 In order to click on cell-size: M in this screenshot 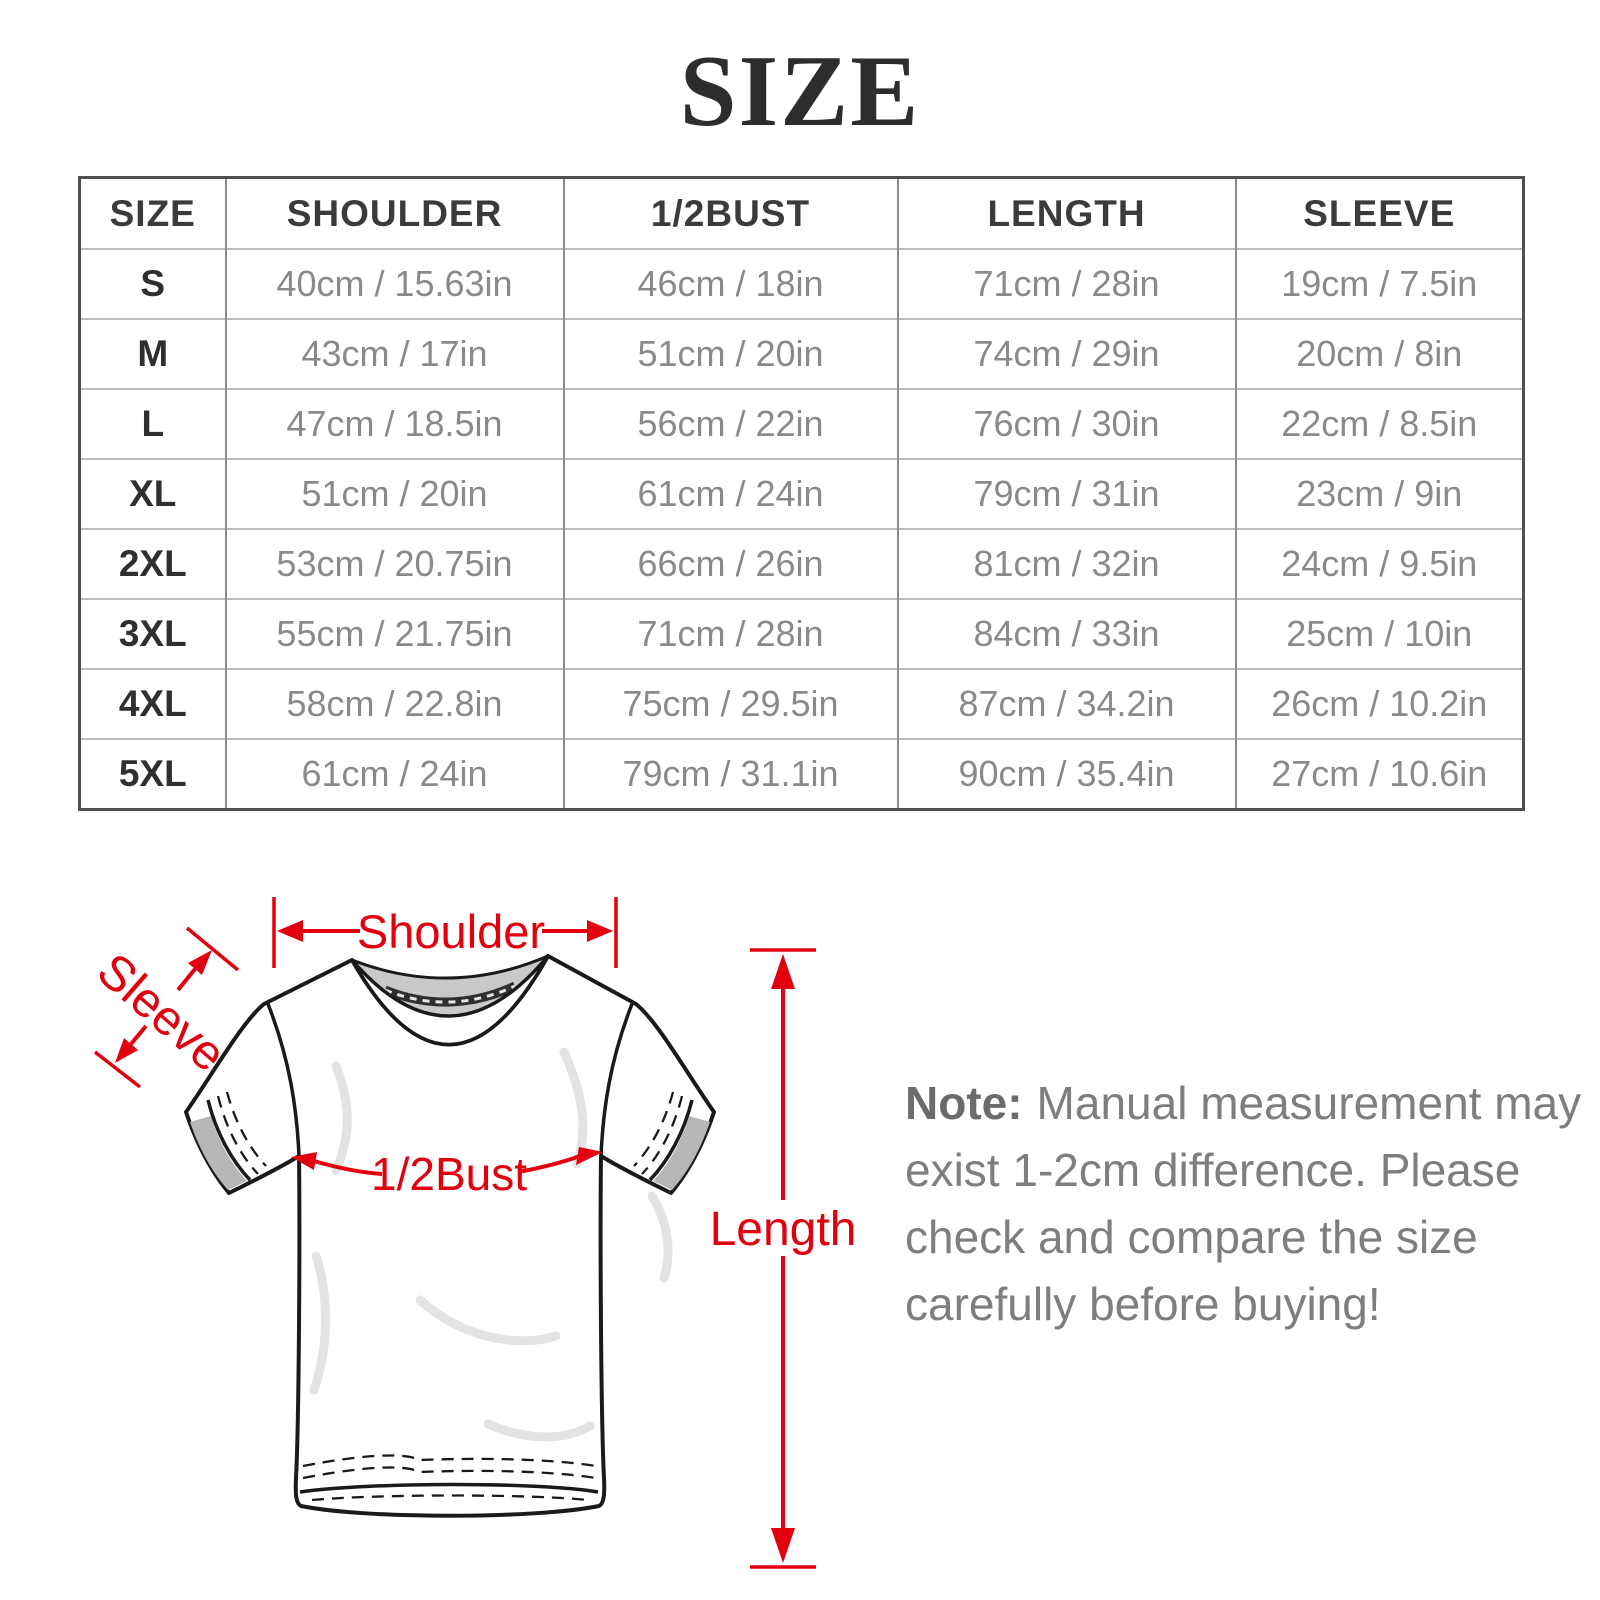, I will do `click(152, 353)`.